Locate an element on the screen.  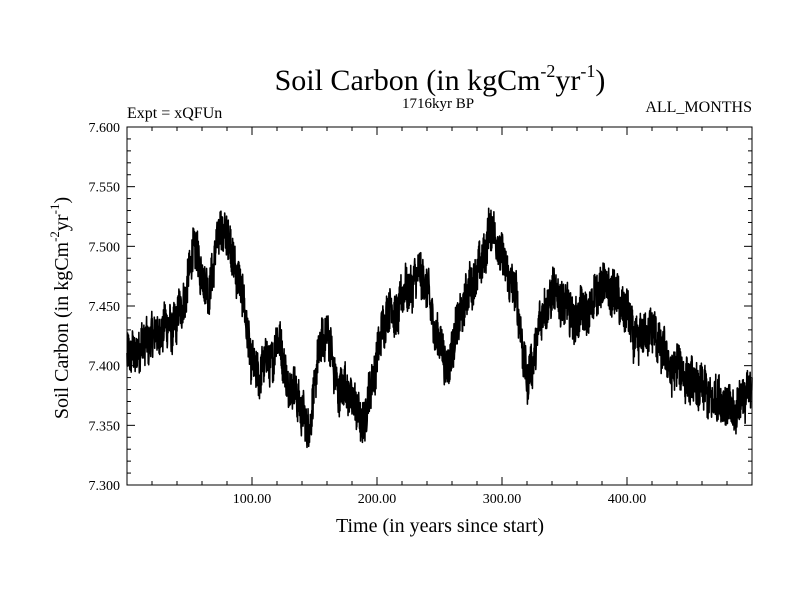
y-axis-label-mid: yr is located at coordinates (62, 222).